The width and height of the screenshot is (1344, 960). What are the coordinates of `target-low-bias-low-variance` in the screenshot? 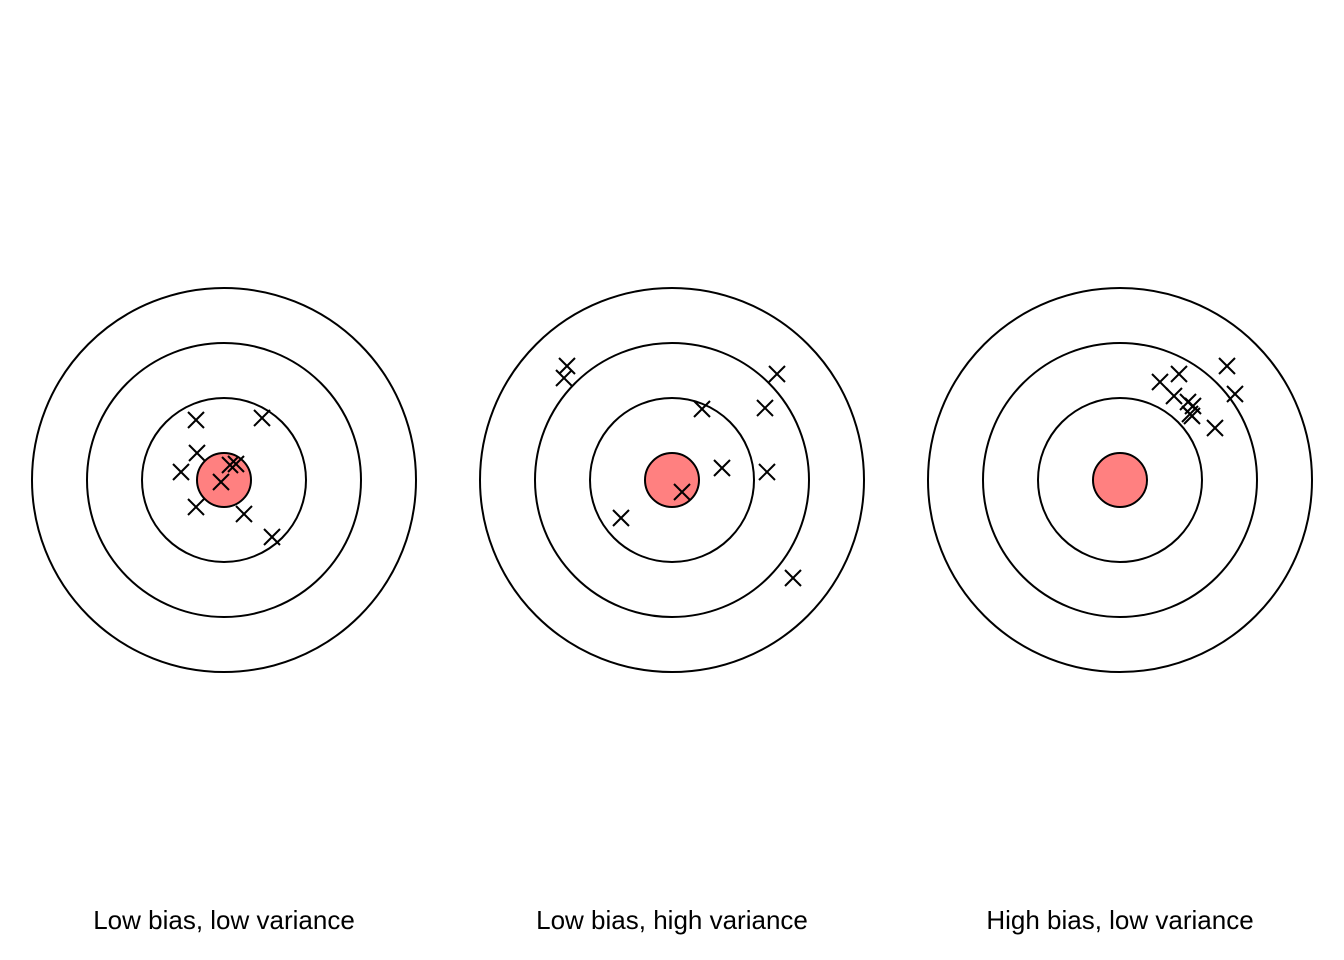 It's located at (224, 480).